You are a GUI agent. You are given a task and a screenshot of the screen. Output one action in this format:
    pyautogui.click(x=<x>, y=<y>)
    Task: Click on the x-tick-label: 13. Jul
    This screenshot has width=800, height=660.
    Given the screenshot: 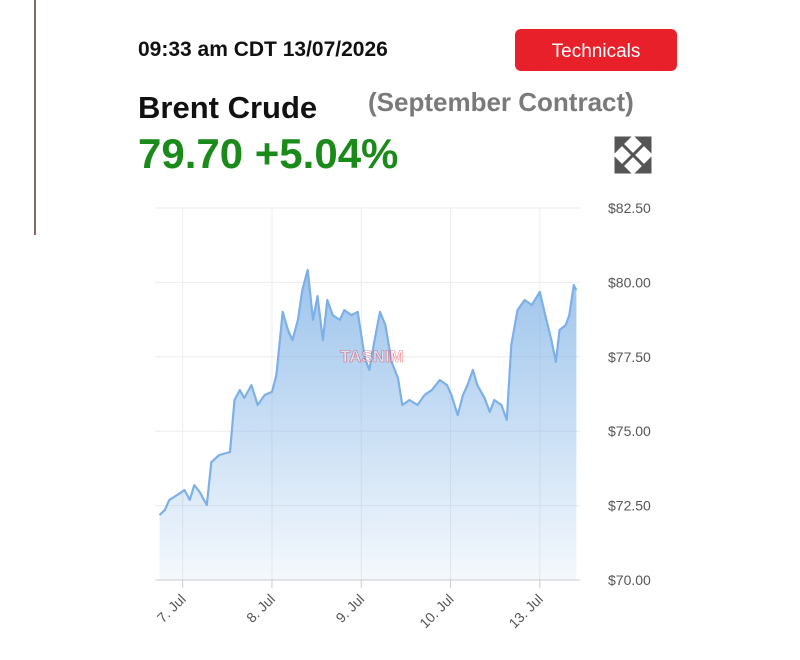 What is the action you would take?
    pyautogui.click(x=525, y=611)
    